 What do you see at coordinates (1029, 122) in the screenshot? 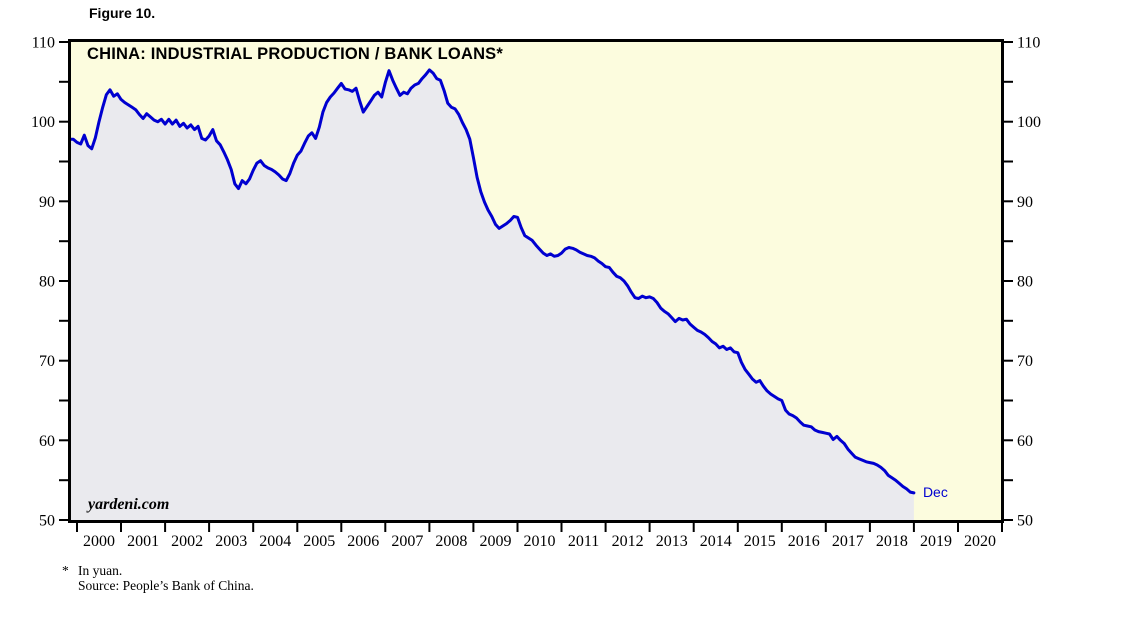
I see `y-axis-label-right: 100` at bounding box center [1029, 122].